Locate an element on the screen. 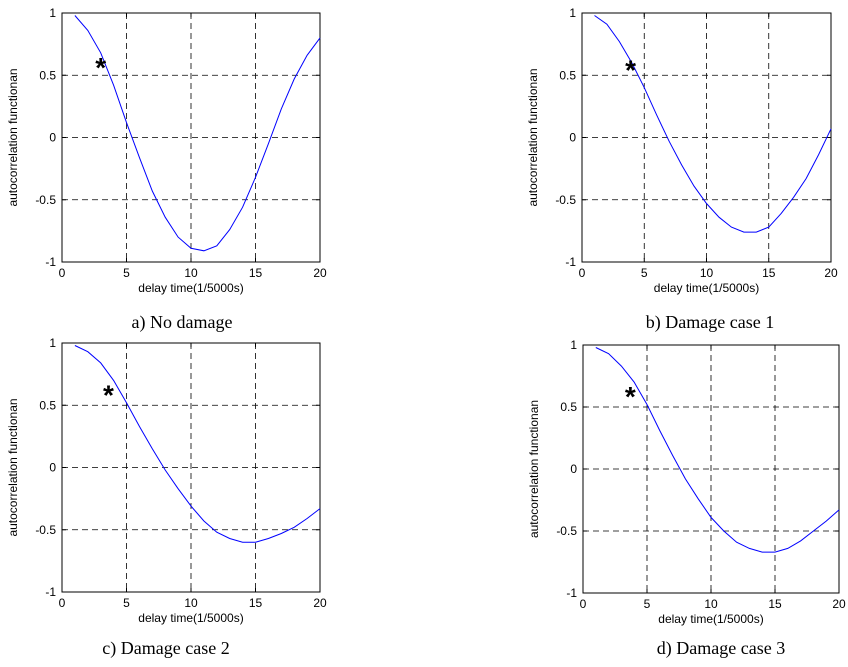 The width and height of the screenshot is (848, 667). caption-d: d) Damage case 3 is located at coordinates (721, 648).